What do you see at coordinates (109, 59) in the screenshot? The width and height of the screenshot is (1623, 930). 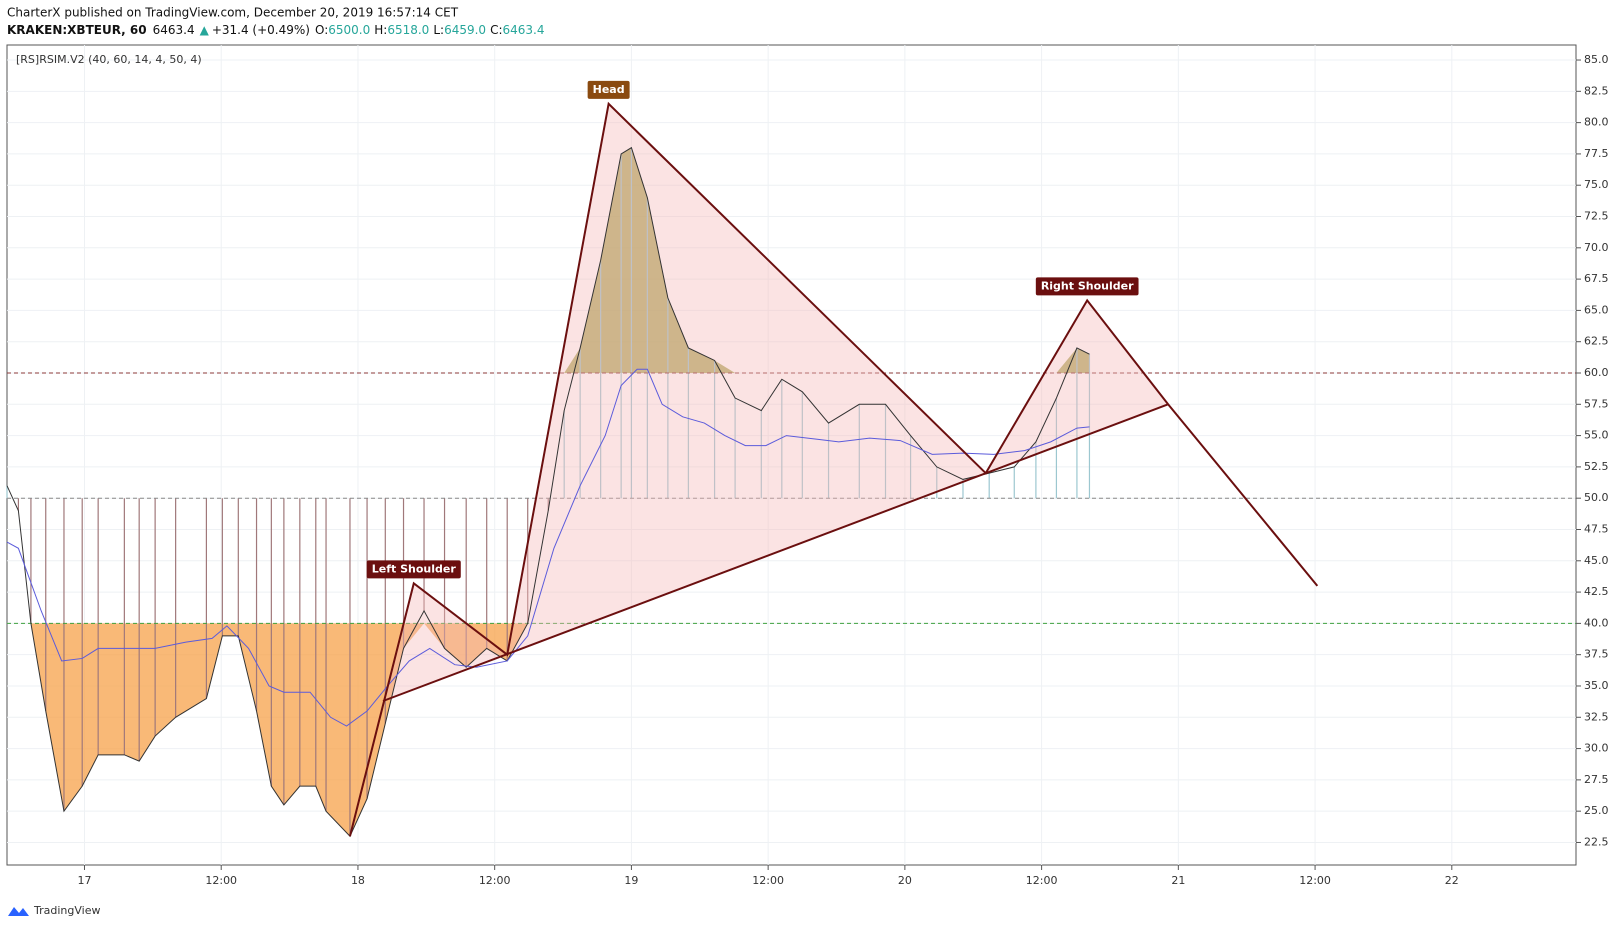 I see `indicator-title: [RS]RSIM.V2 (40, 60, 14, 4, 50, 4)` at bounding box center [109, 59].